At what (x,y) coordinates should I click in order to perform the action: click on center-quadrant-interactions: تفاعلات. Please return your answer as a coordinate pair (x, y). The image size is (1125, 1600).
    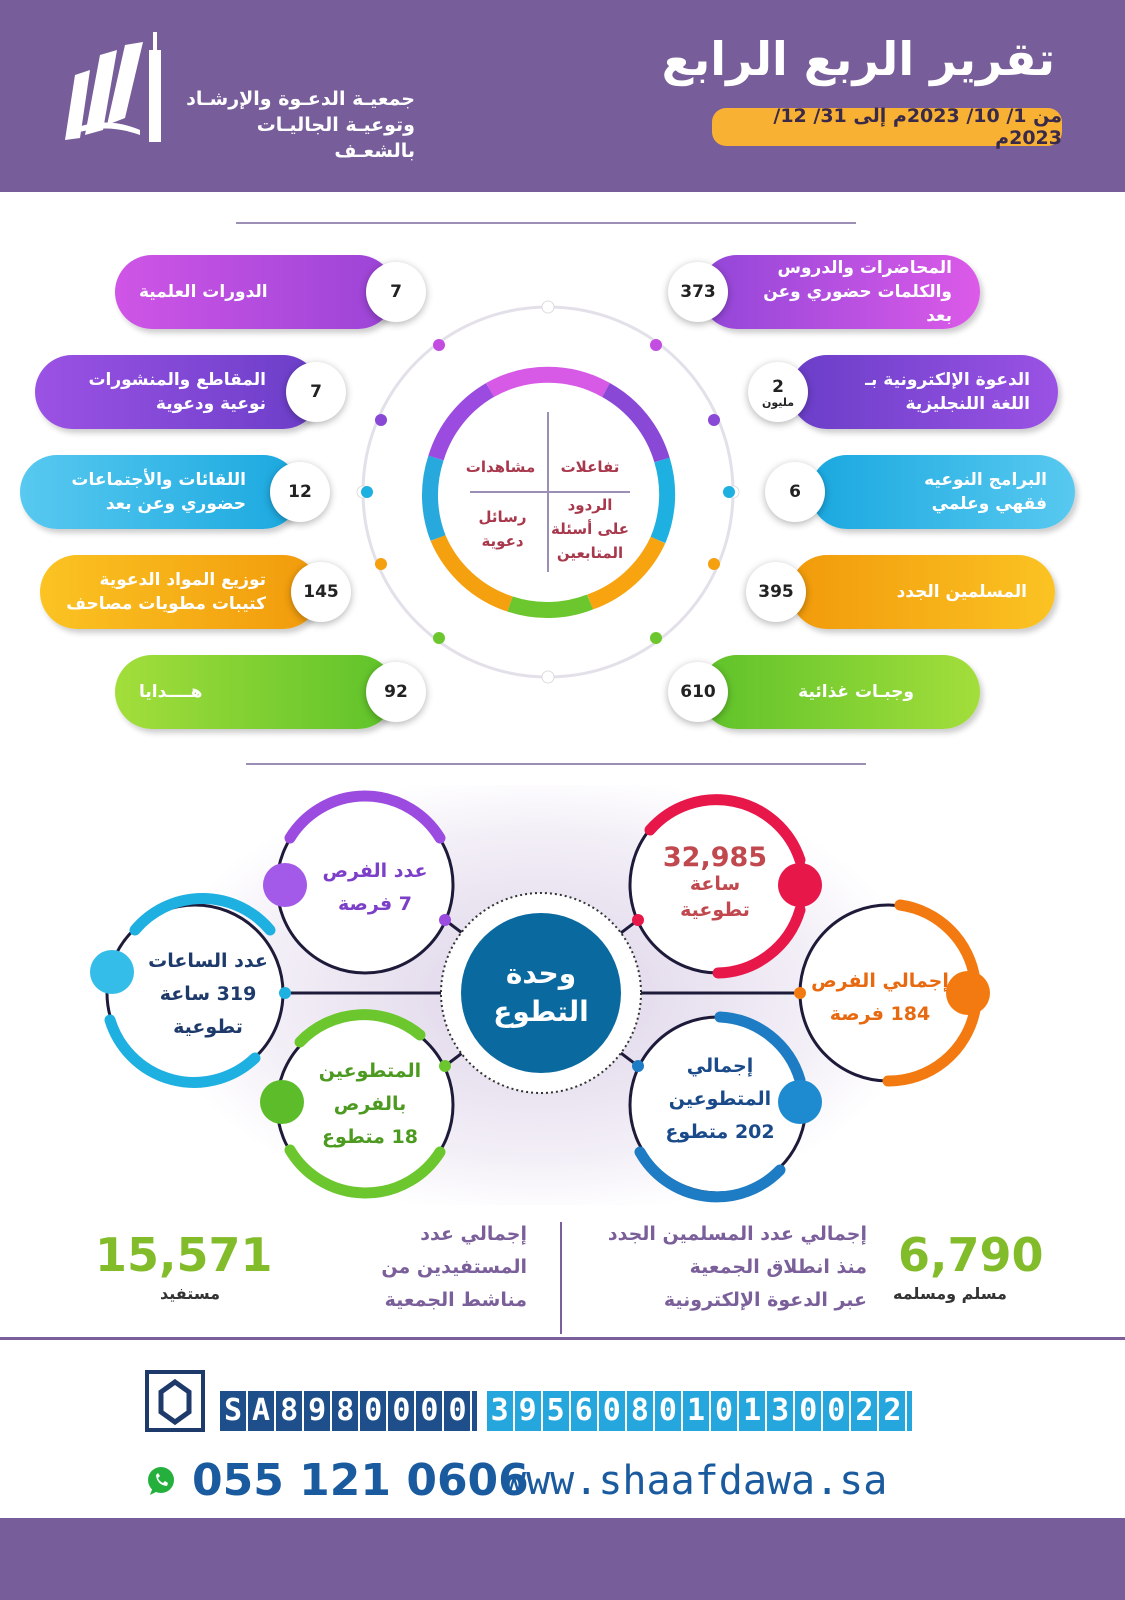
    Looking at the image, I should click on (590, 467).